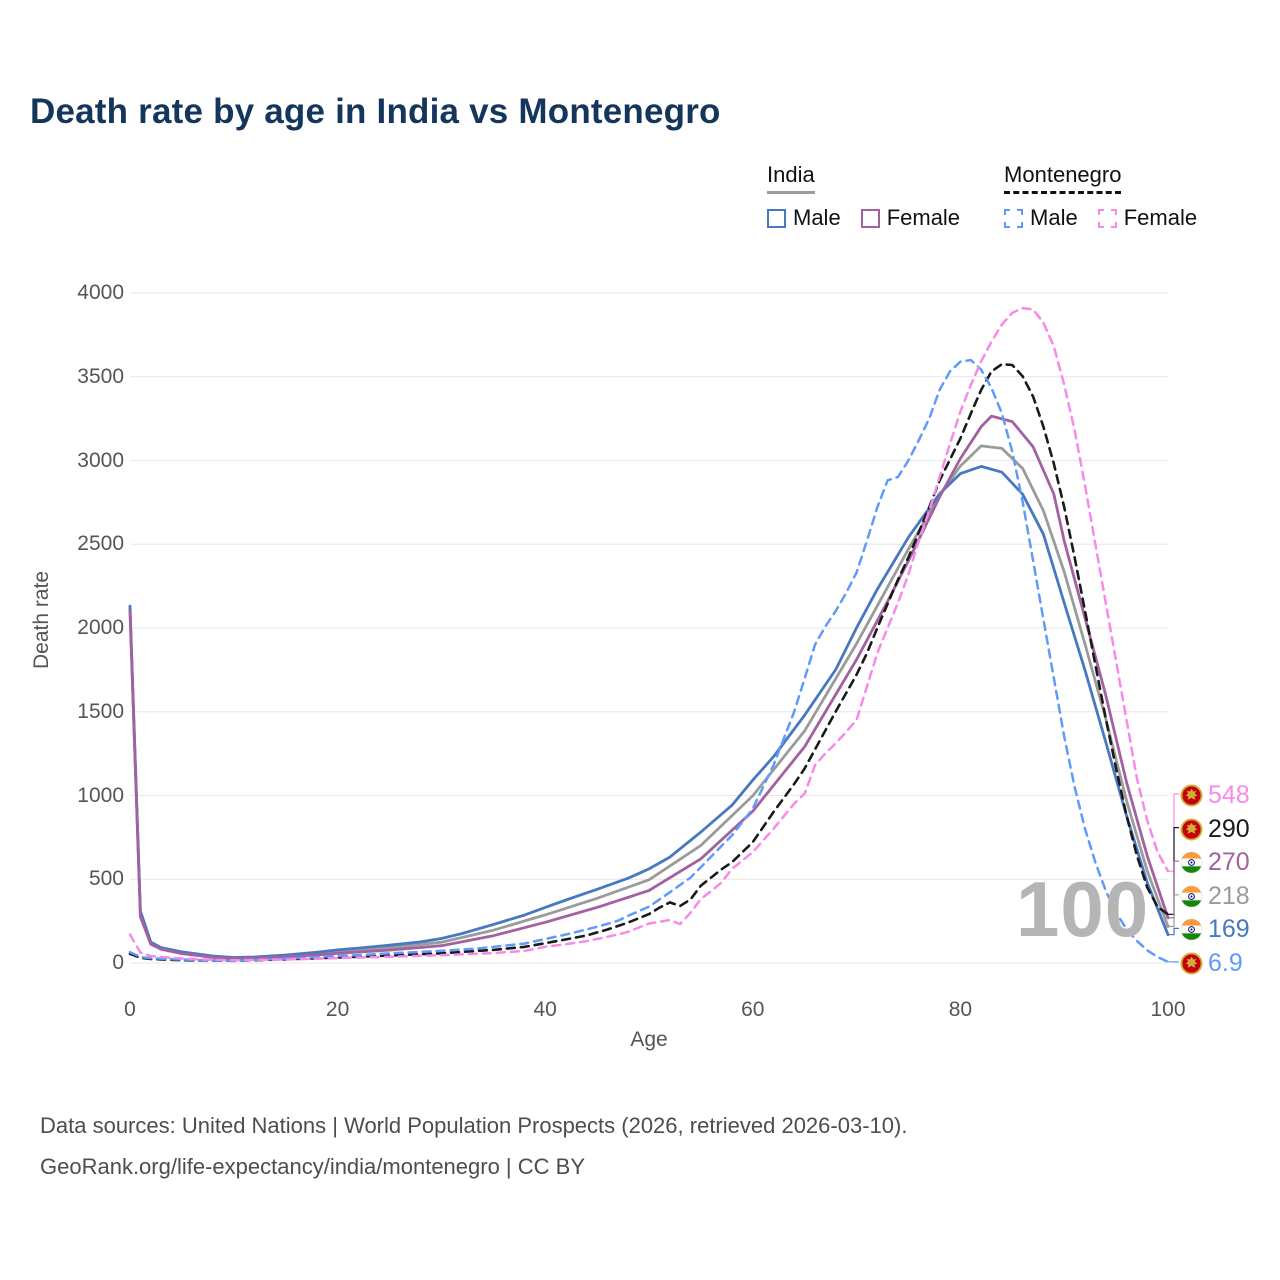 The image size is (1280, 1280). What do you see at coordinates (100, 544) in the screenshot?
I see `y-tick-label: 2500` at bounding box center [100, 544].